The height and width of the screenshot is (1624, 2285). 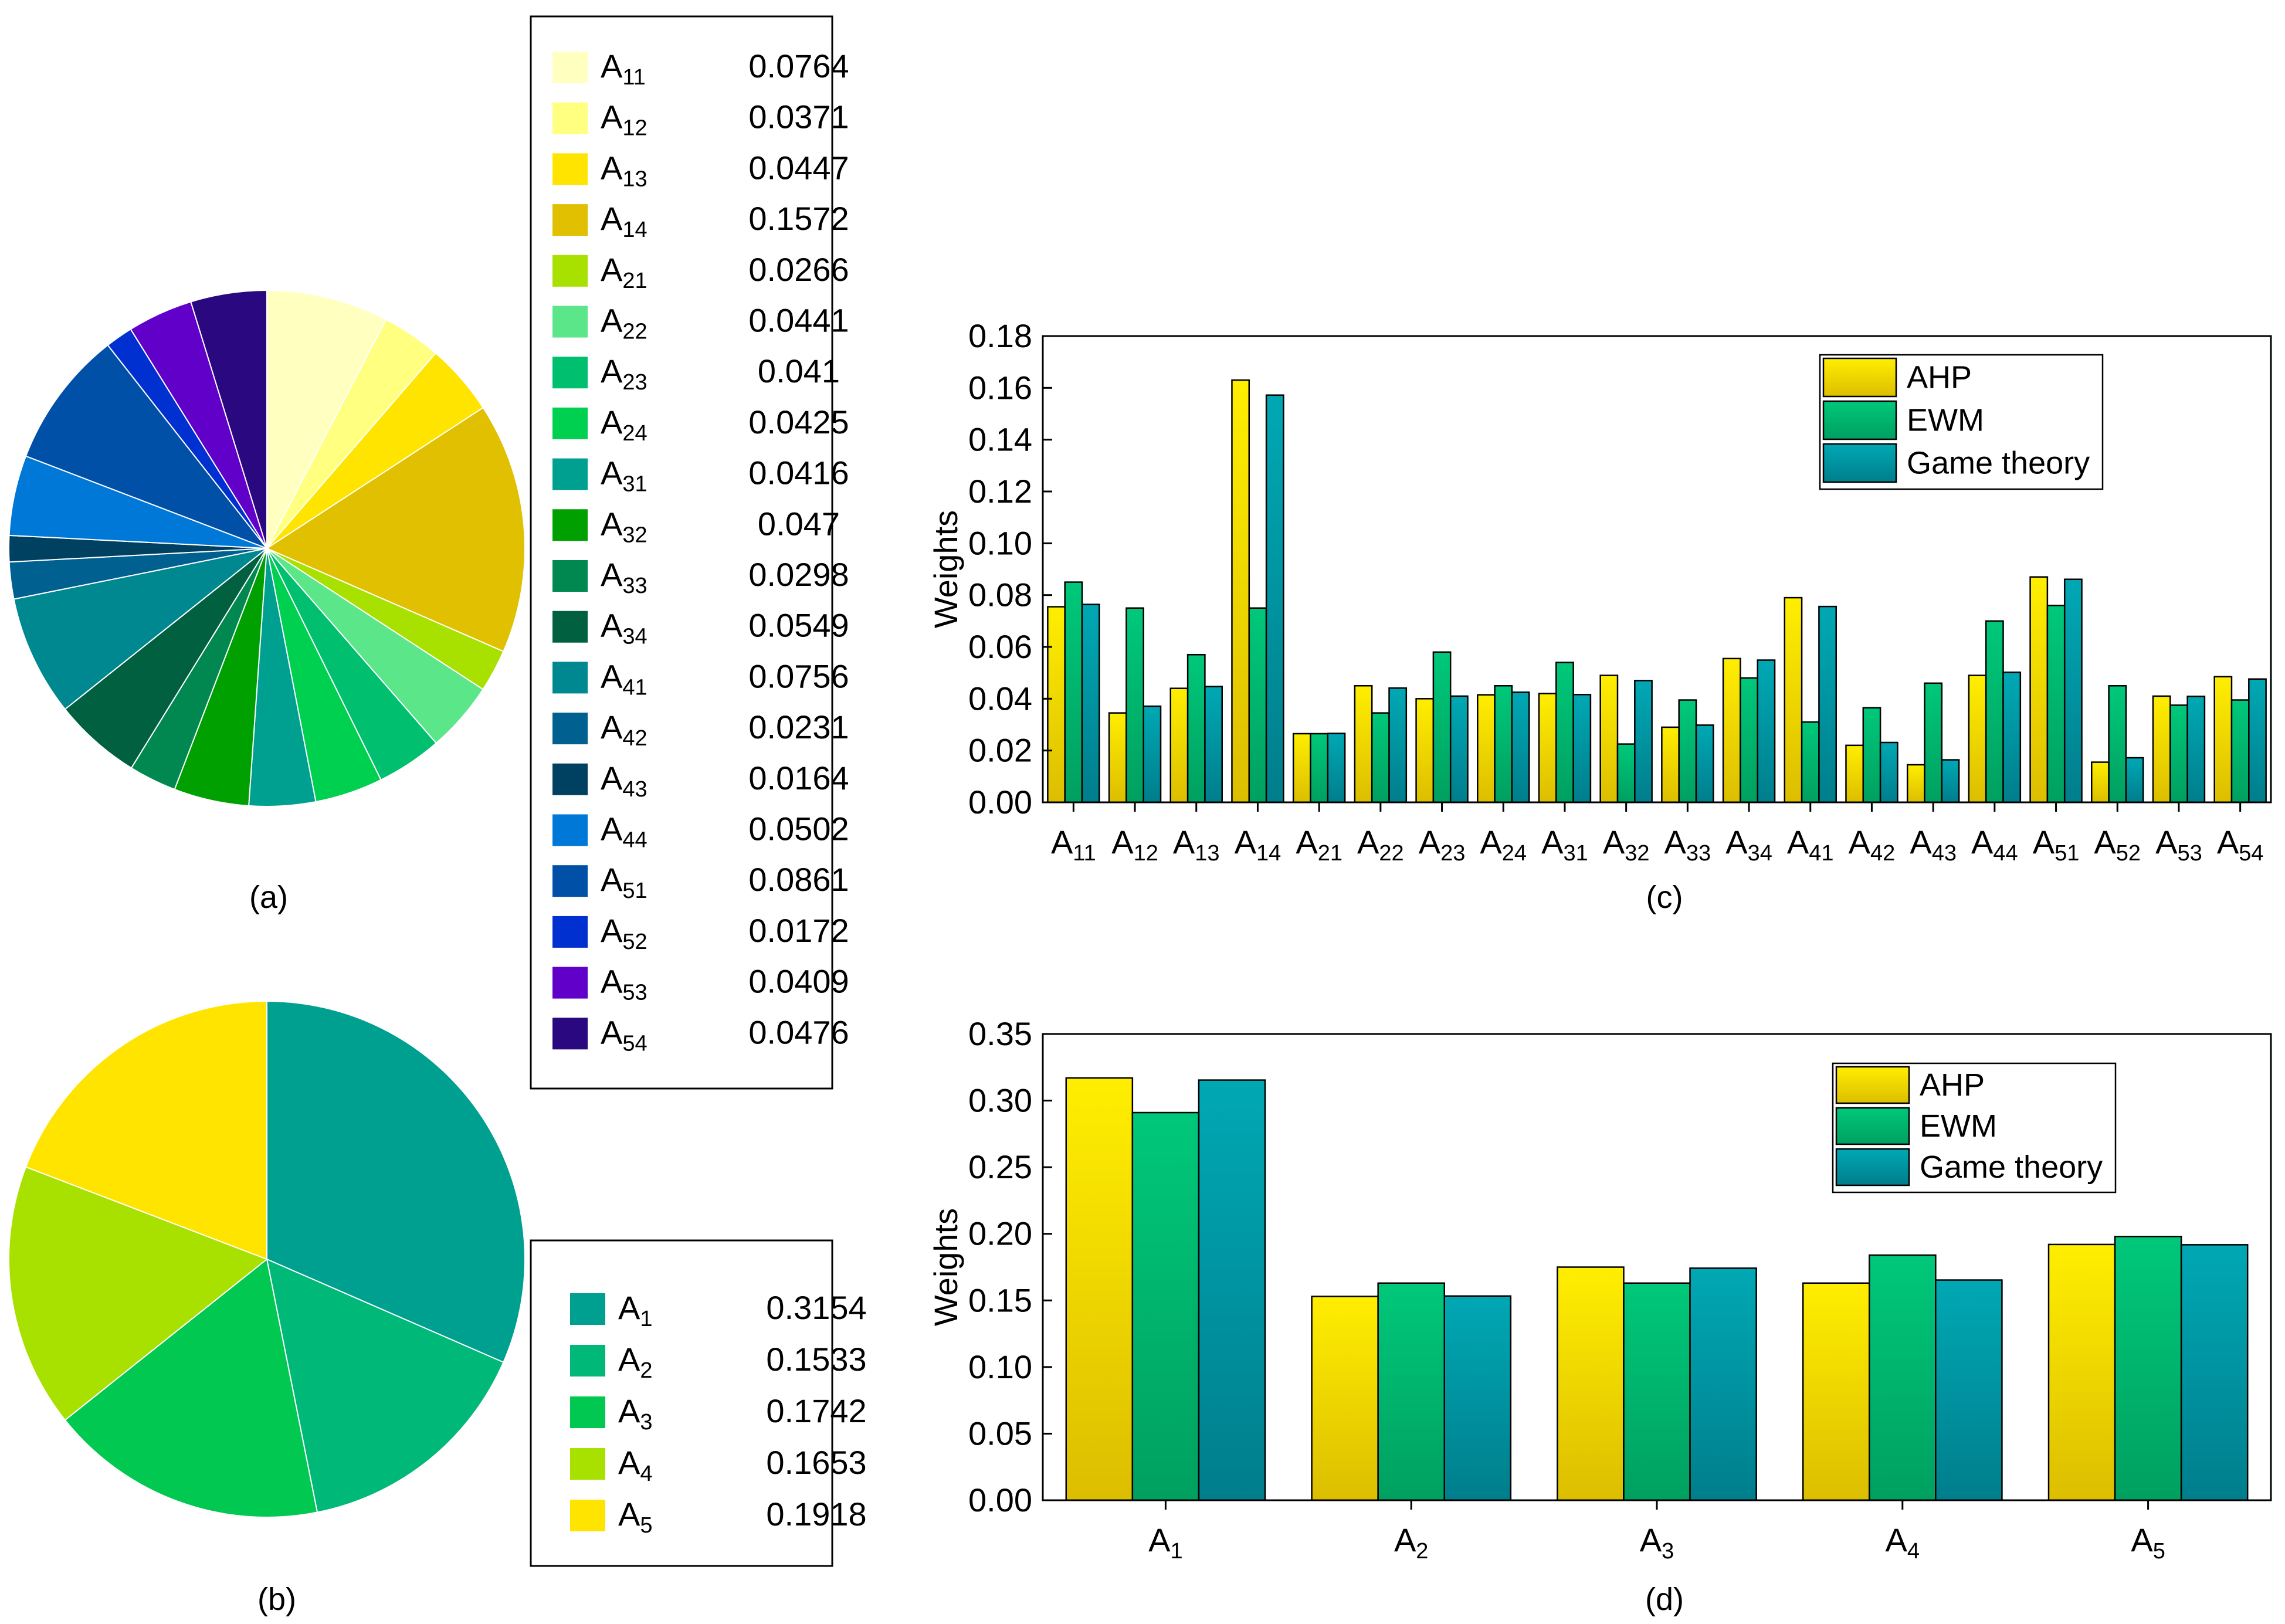 What do you see at coordinates (570, 830) in the screenshot?
I see `legend-a-swatch-A44` at bounding box center [570, 830].